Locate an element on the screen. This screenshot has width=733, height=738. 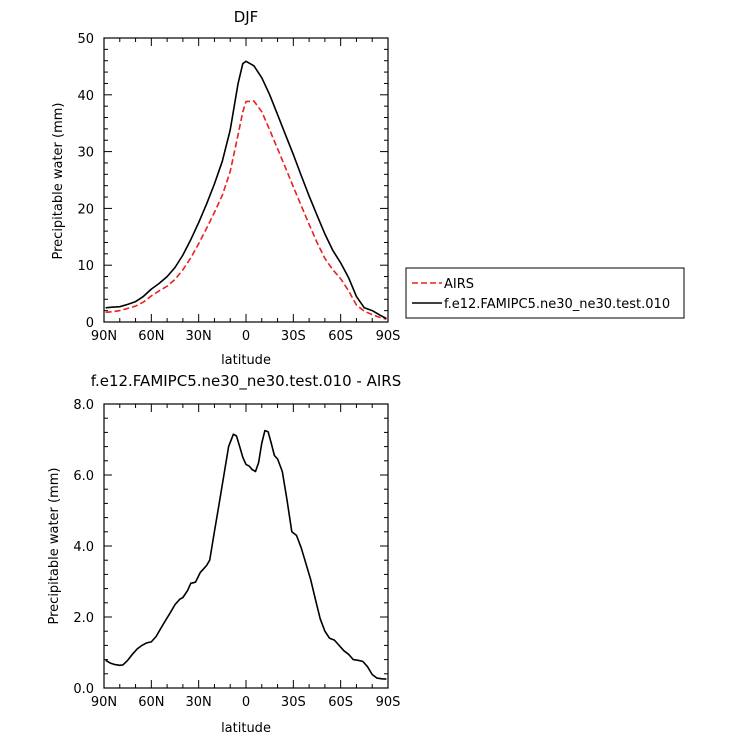
top-x-tick-label: 60S is located at coordinates (340, 336).